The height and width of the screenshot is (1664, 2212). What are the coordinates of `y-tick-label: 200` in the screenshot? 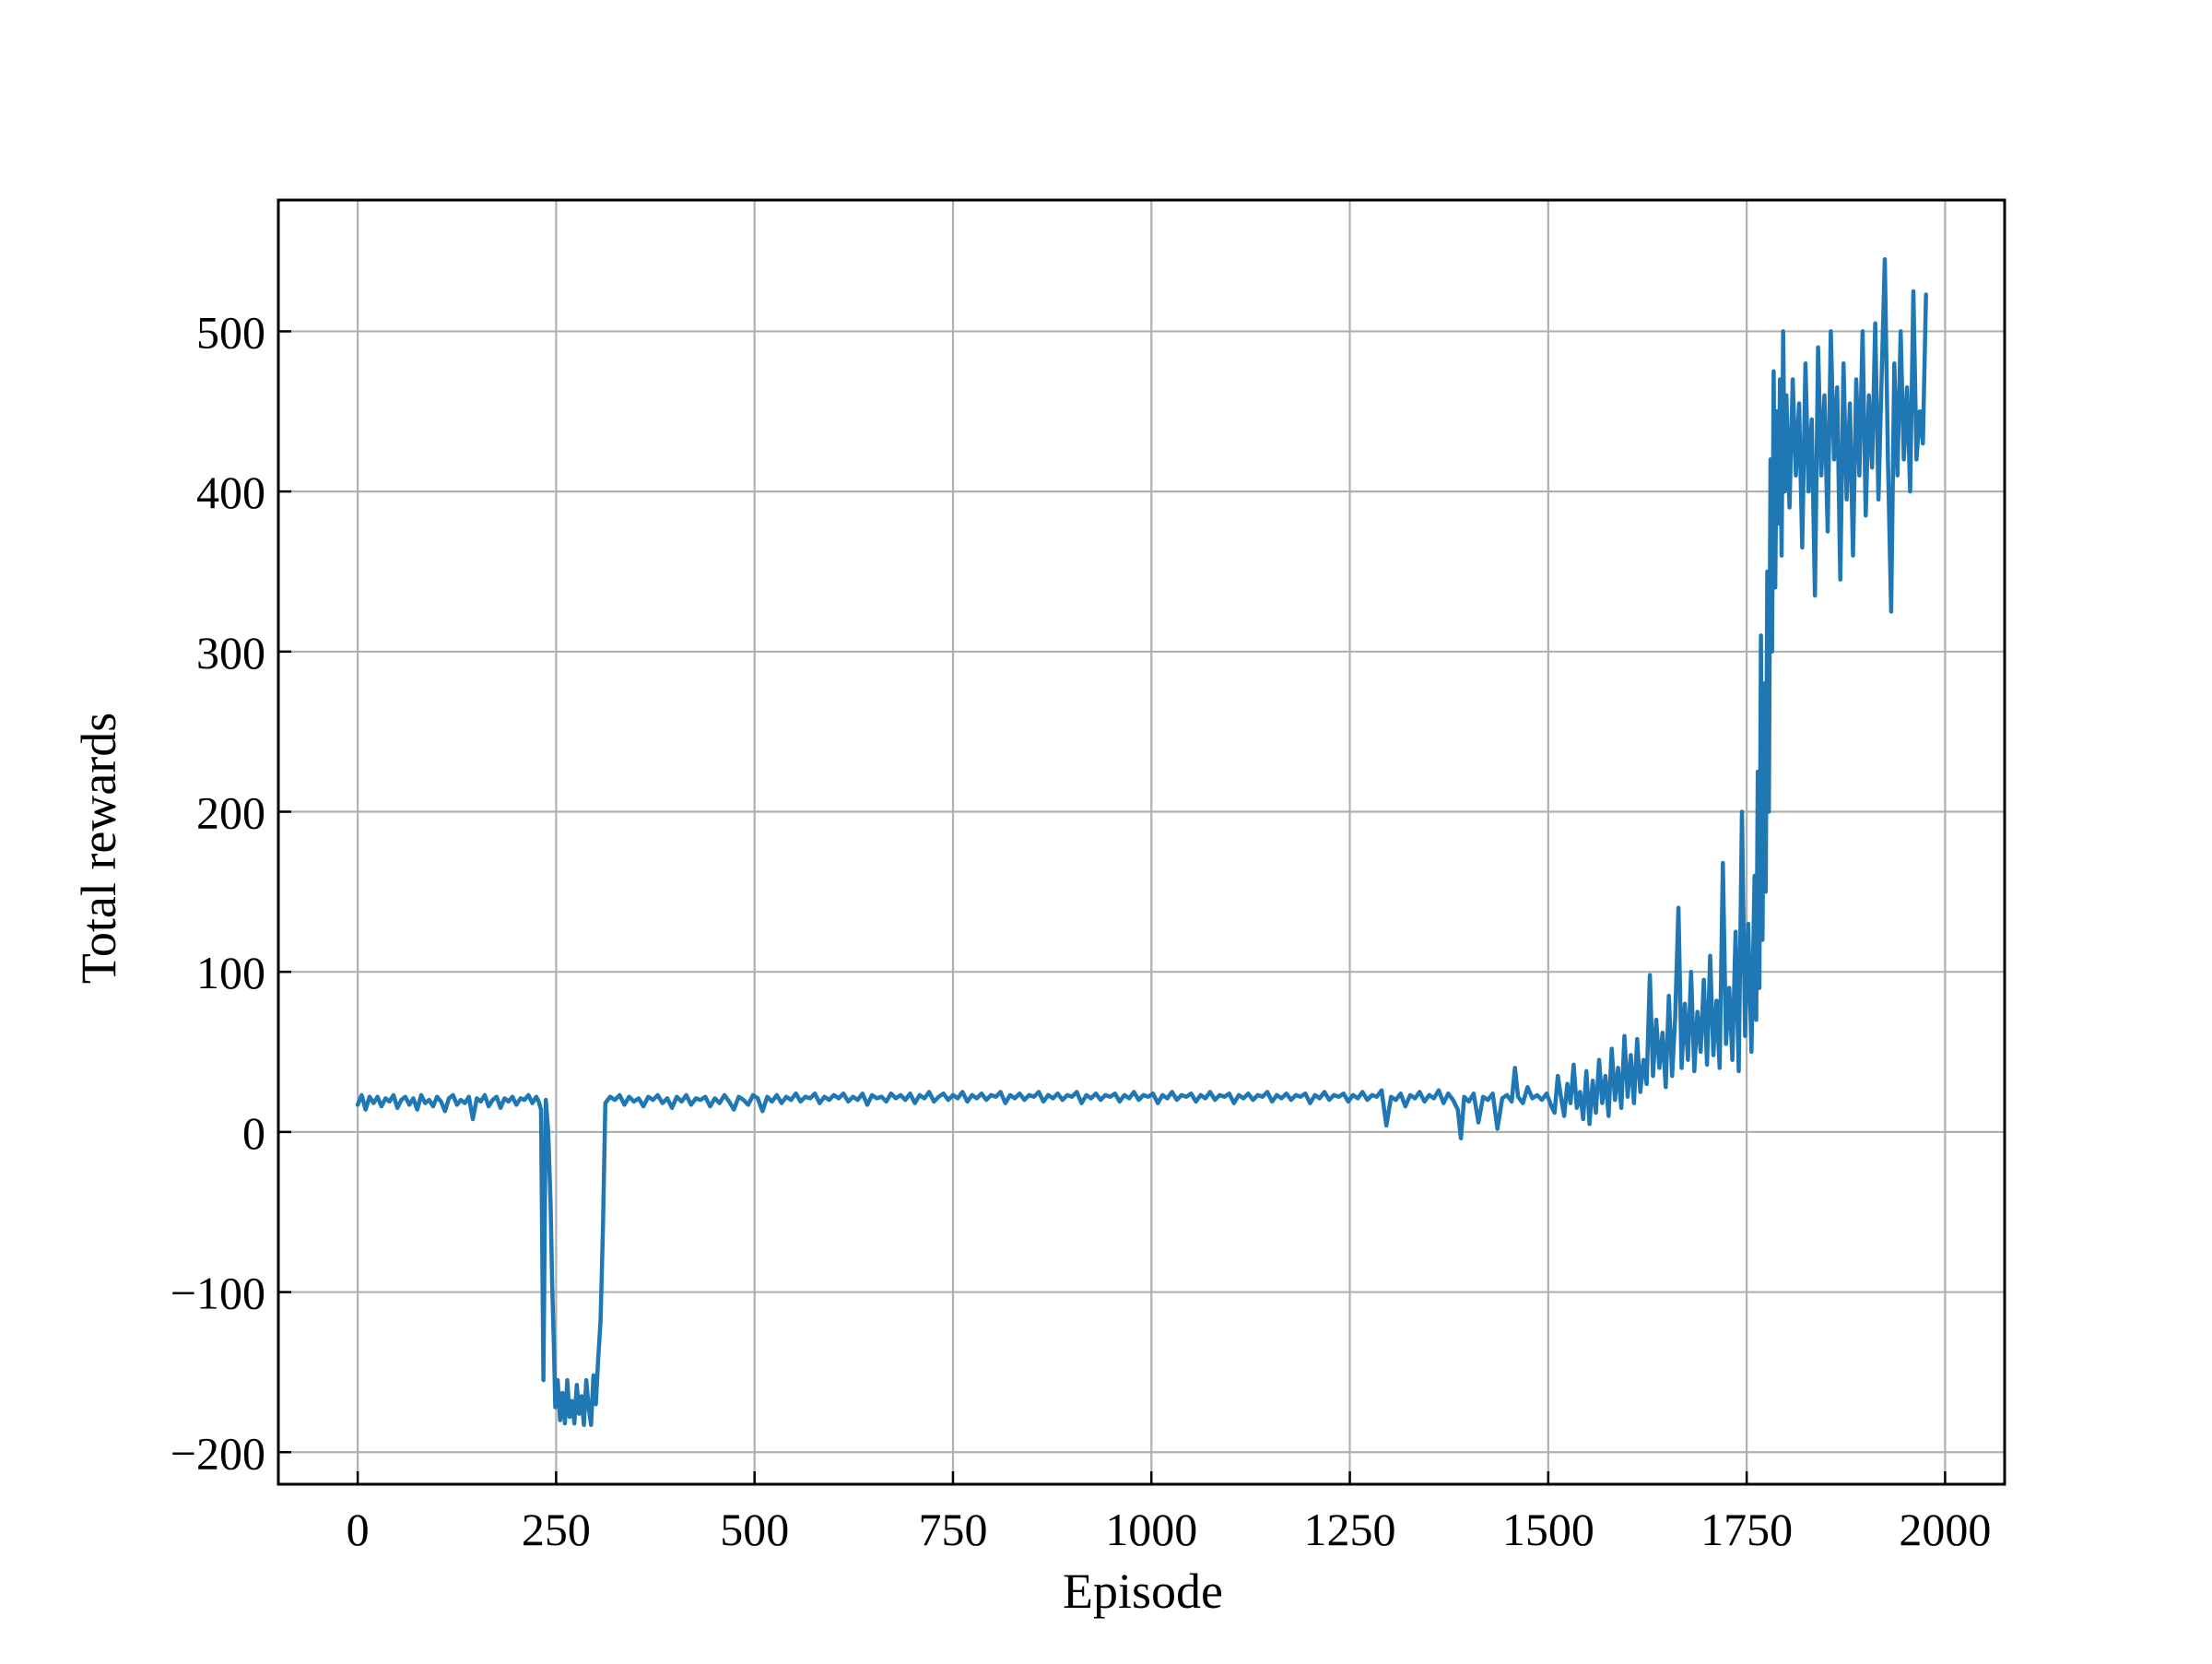 It's located at (230, 812).